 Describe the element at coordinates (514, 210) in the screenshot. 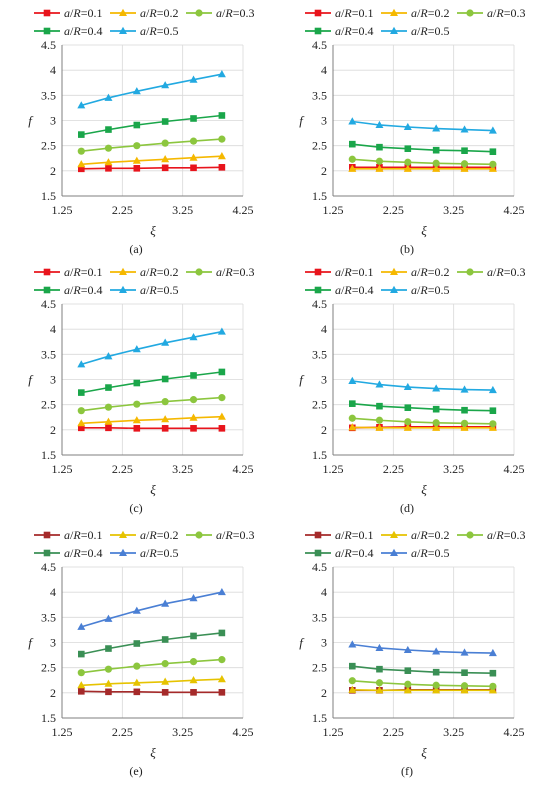

I see `x-tick-label: 4.25` at that location.